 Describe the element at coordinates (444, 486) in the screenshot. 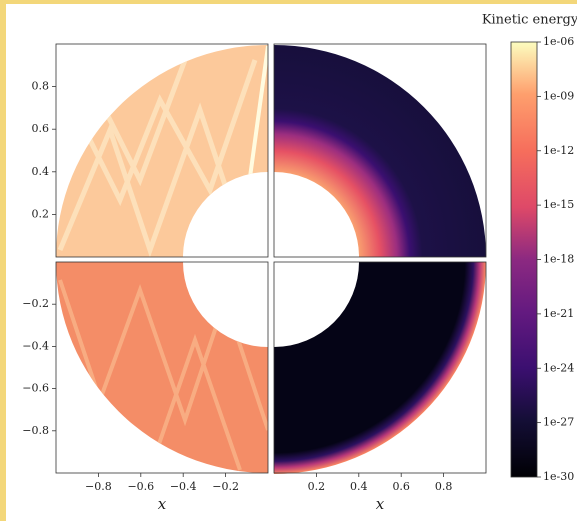

I see `x-tick-label: 0.8` at that location.